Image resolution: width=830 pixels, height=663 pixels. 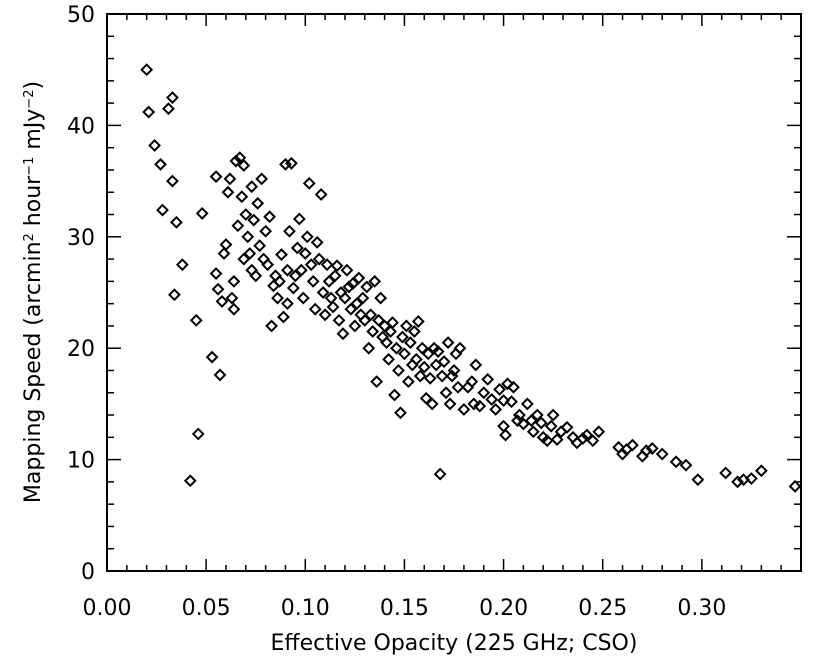 What do you see at coordinates (454, 643) in the screenshot?
I see `x-axis-title: Effective Opacity (225 GHz; CSO)` at bounding box center [454, 643].